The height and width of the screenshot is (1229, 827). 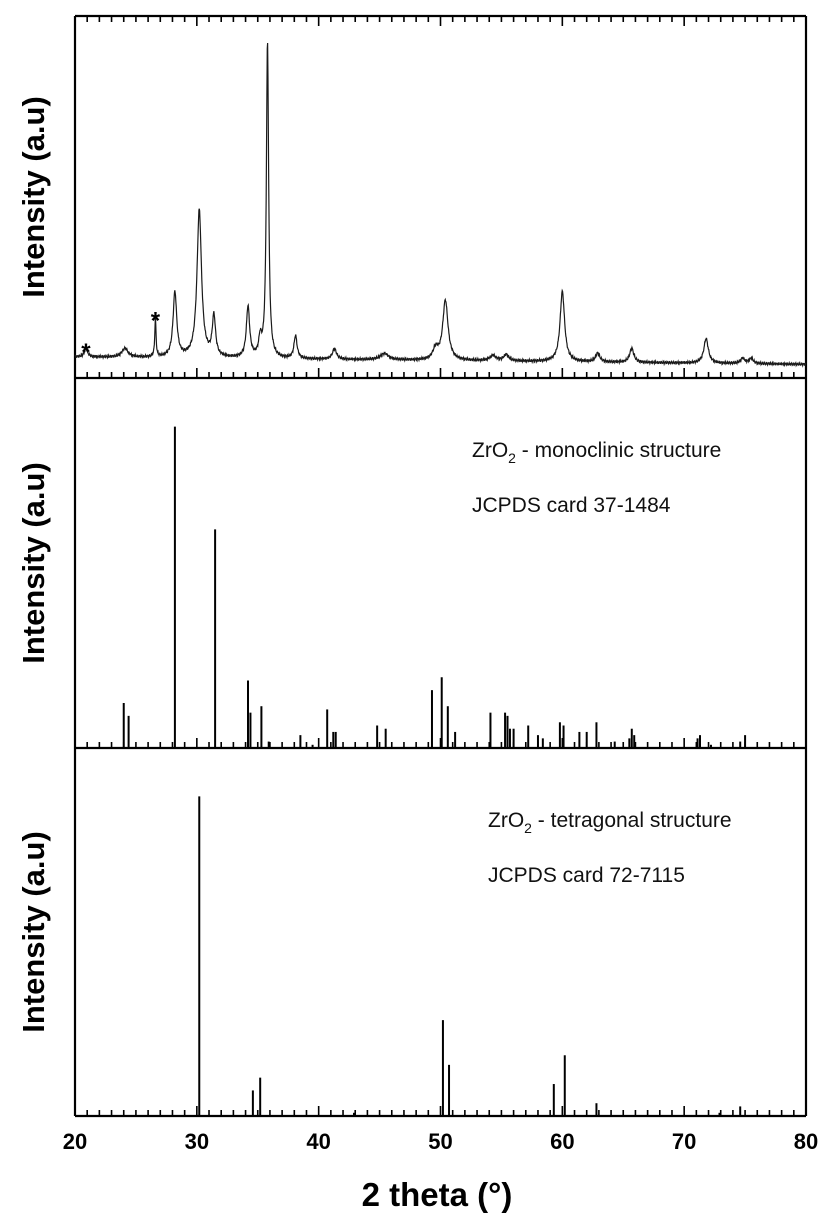 I want to click on x-tick-label: 50, so click(x=440, y=1141).